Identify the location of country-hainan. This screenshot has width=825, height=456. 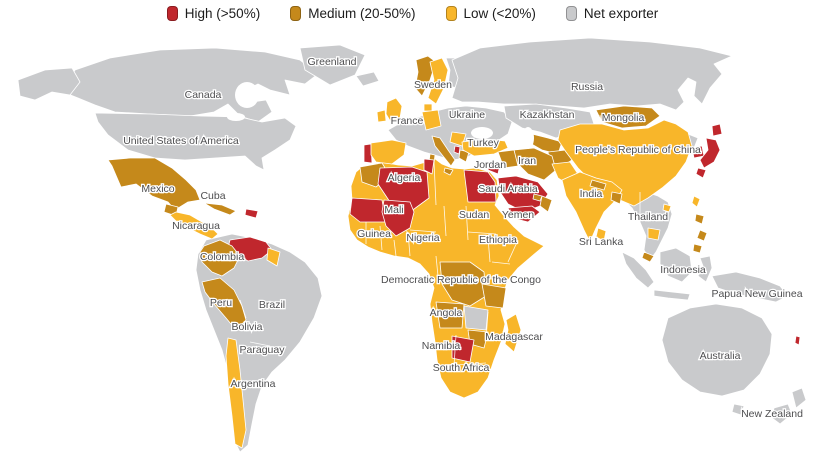
(667, 208).